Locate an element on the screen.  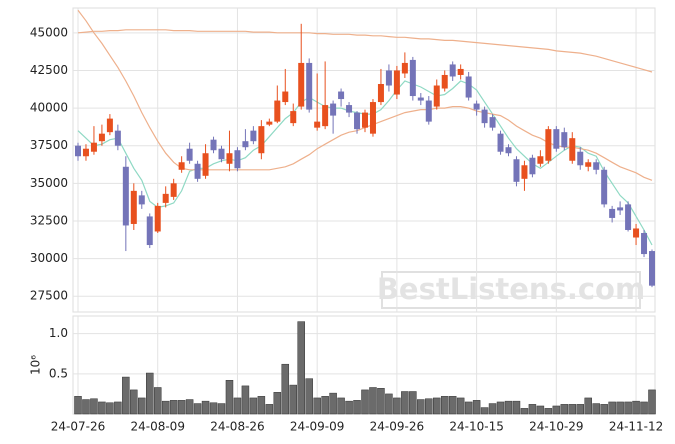
volume-tick-label: 0.5 is located at coordinates (58, 373).